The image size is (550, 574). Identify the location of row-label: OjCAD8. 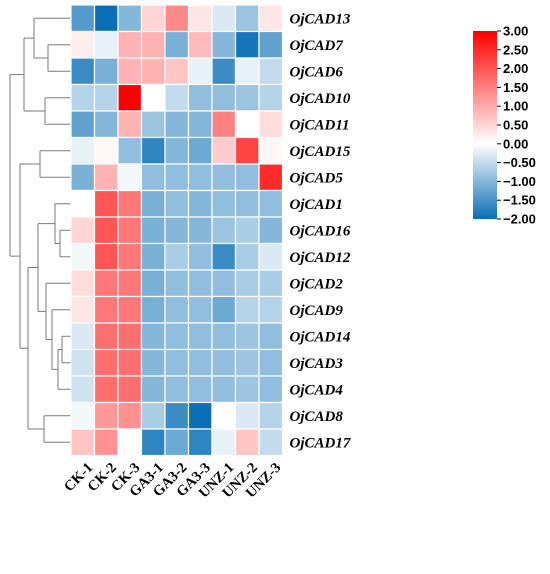
(317, 417).